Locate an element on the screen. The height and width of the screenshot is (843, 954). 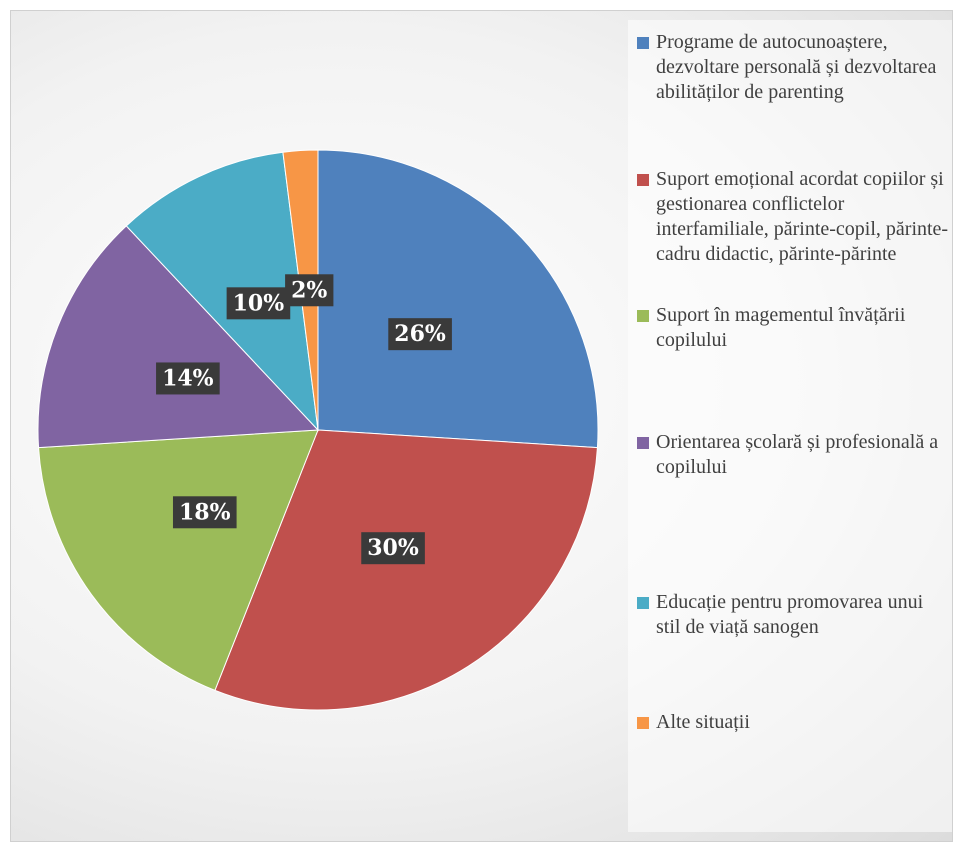
data-label: 10% is located at coordinates (258, 303).